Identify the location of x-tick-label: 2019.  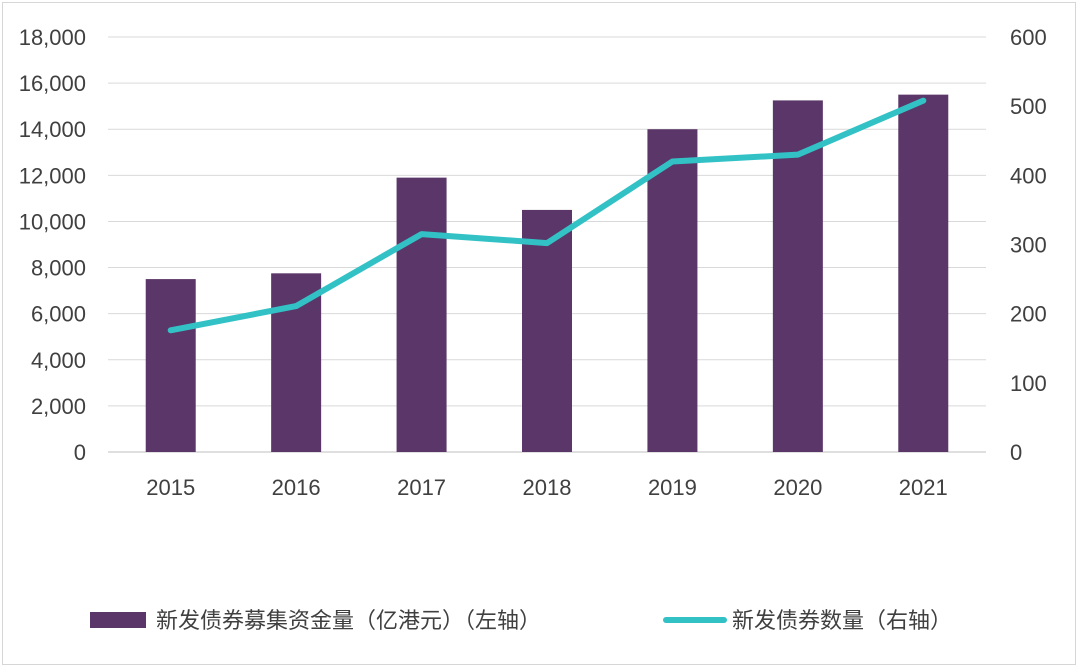
(672, 487).